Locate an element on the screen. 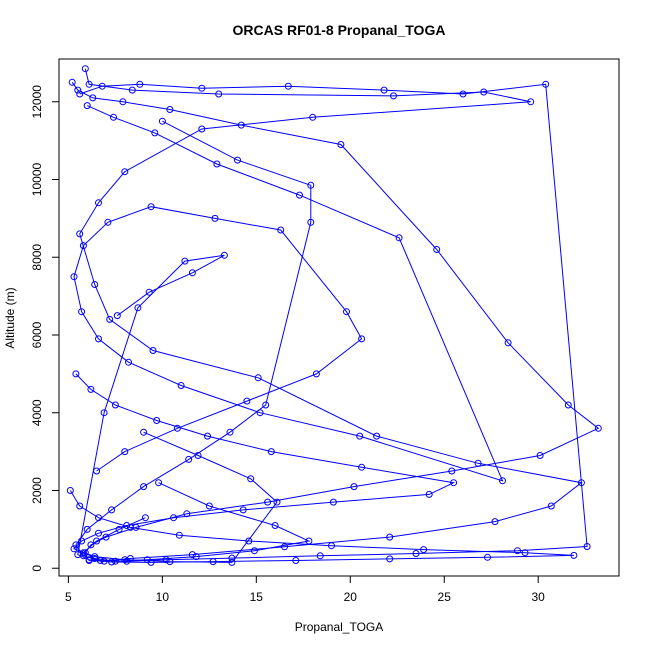 The height and width of the screenshot is (655, 650). x-tick-label: 15 is located at coordinates (257, 597).